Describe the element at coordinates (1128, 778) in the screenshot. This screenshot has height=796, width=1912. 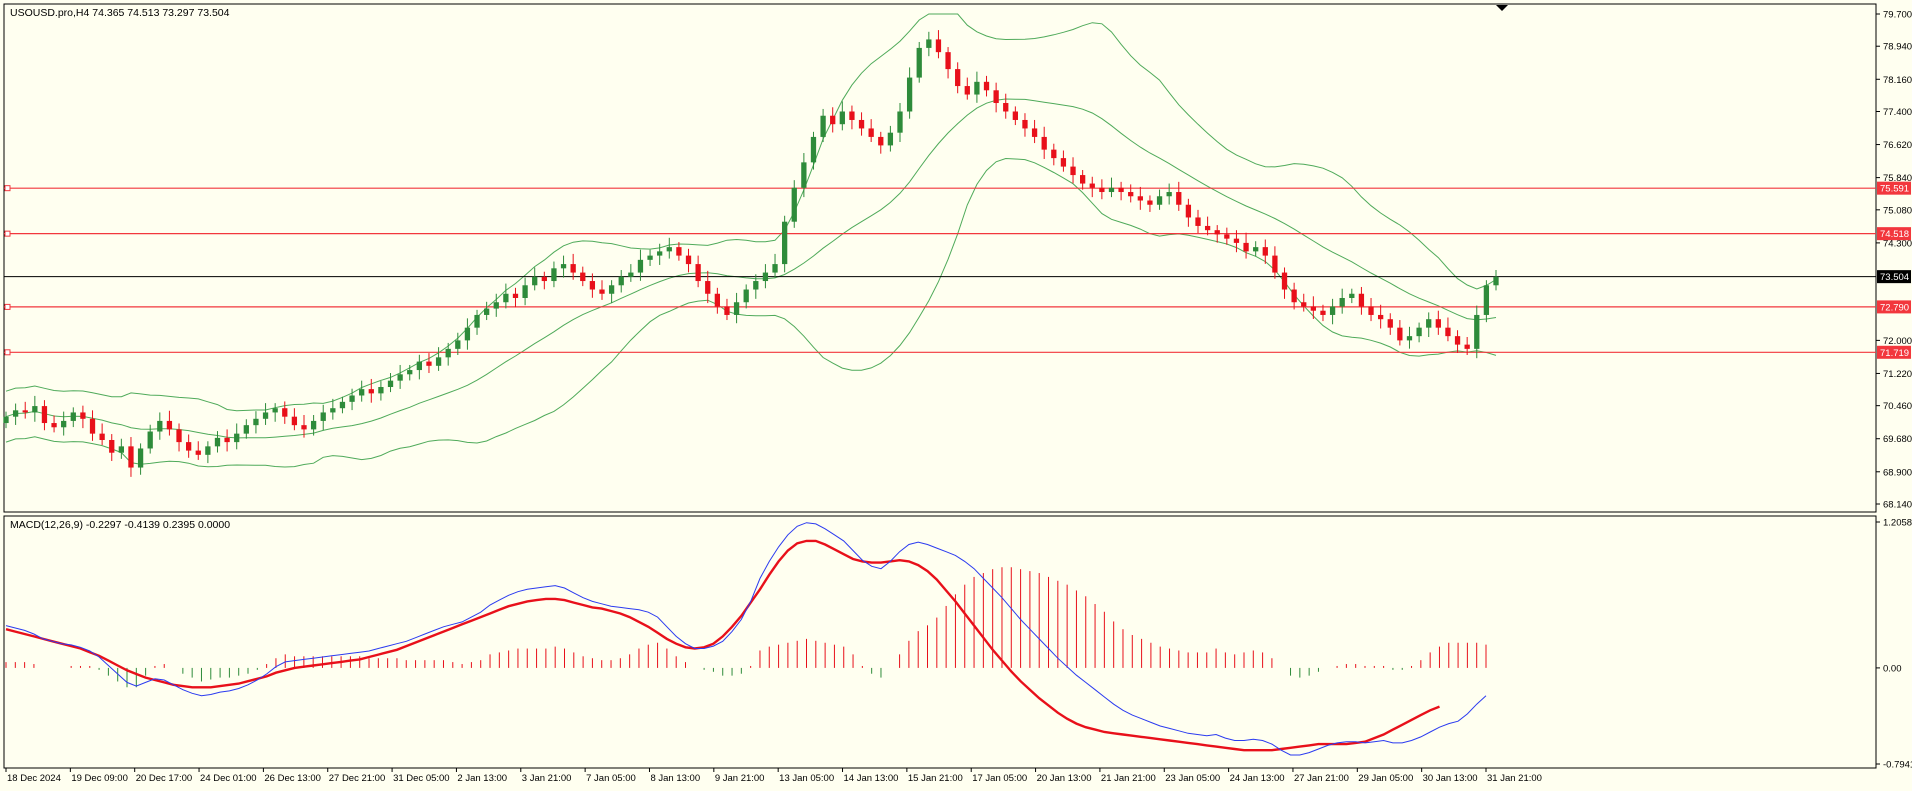
I see `time-axis-label: 21 Jan 21:00` at that location.